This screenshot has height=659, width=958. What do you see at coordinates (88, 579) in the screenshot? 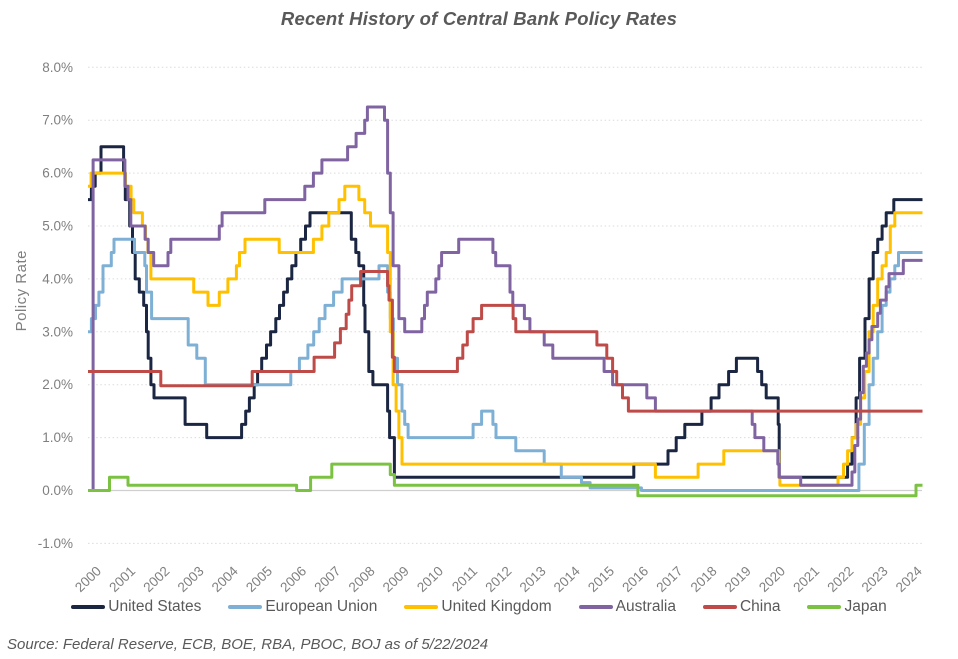
I see `x-tick-label: 2000` at bounding box center [88, 579].